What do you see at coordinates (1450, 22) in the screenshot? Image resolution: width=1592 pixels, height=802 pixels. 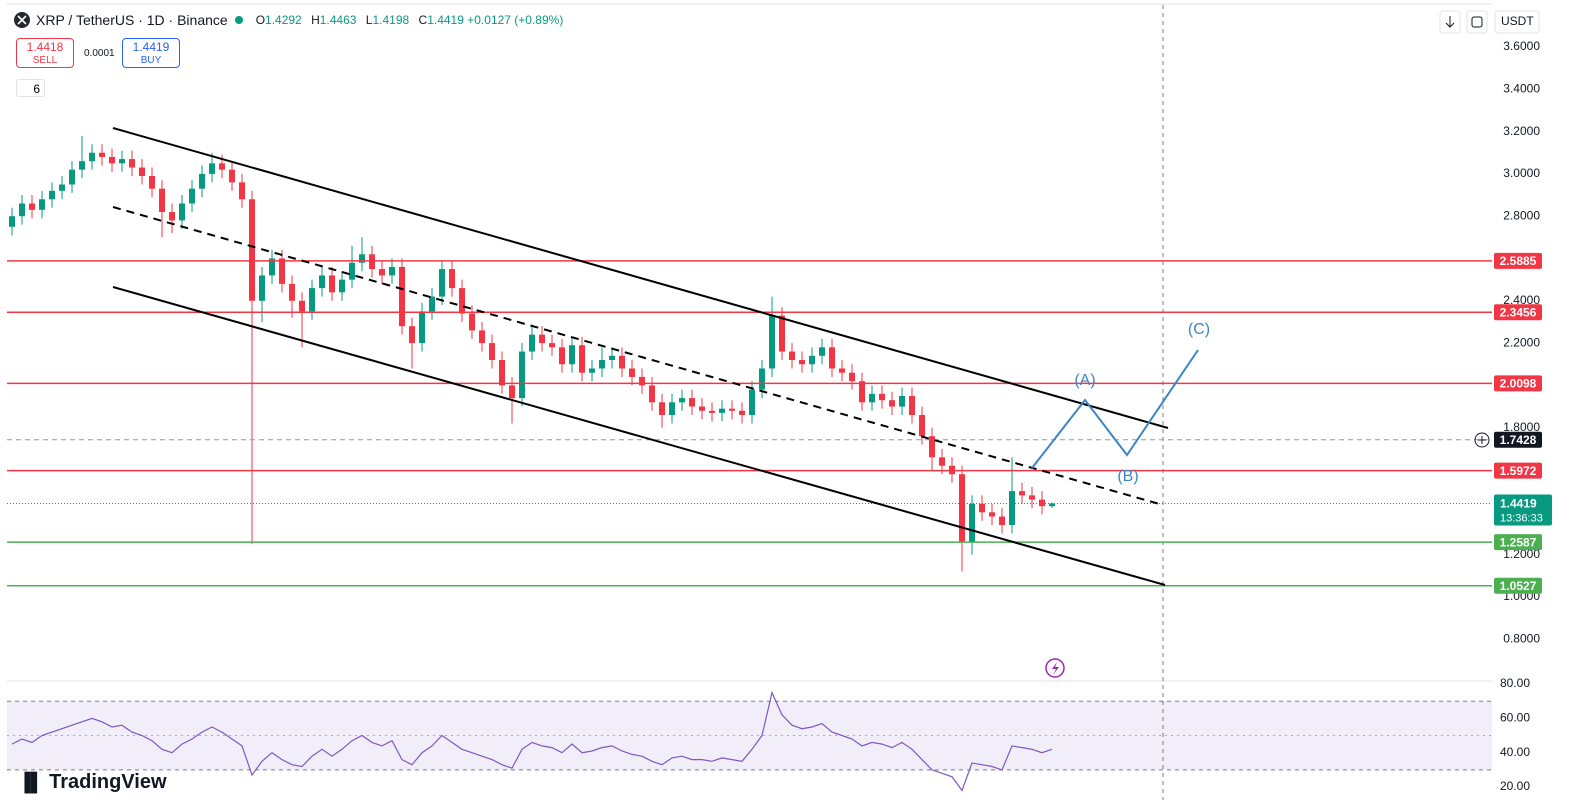 I see `scroll-icon` at bounding box center [1450, 22].